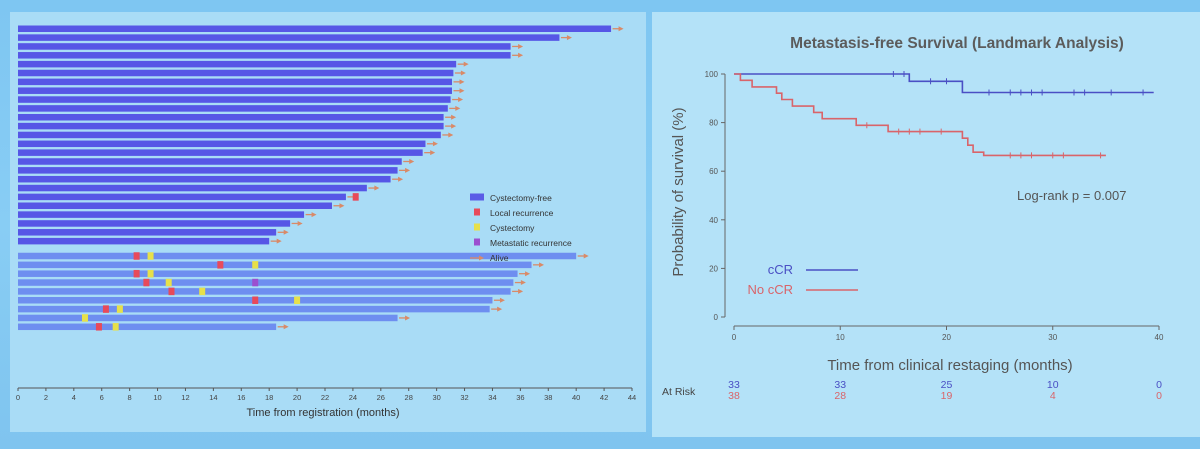  Describe the element at coordinates (604, 397) in the screenshot. I see `x-tick-label: 42` at that location.